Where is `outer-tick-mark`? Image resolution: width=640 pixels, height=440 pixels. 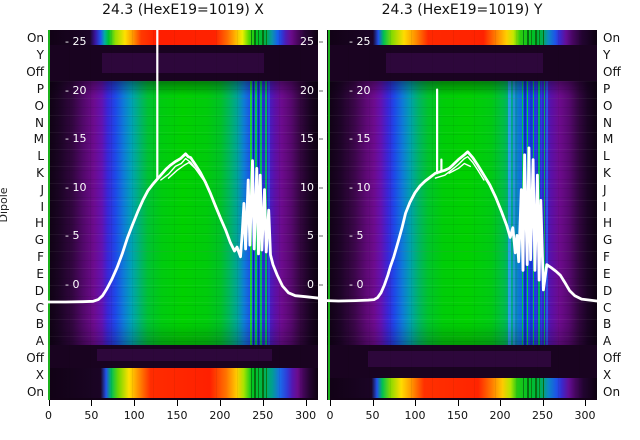
outer-tick-mark is located at coordinates (321, 90).